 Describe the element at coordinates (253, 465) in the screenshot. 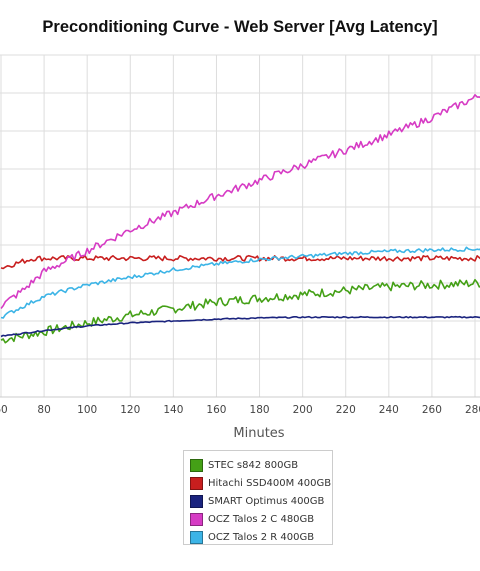

I see `legend-label: STEC s842 800GB` at that location.